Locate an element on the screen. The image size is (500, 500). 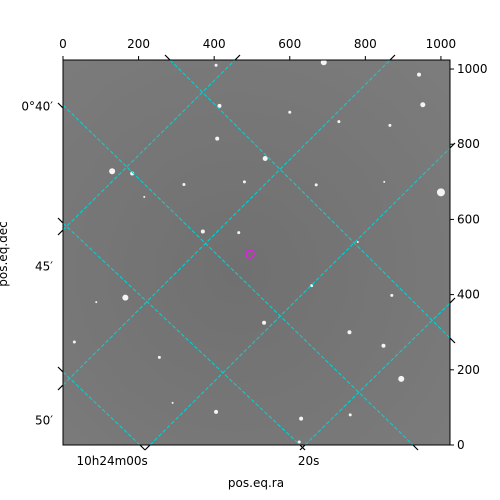
target-marker-icon is located at coordinates (250, 254).